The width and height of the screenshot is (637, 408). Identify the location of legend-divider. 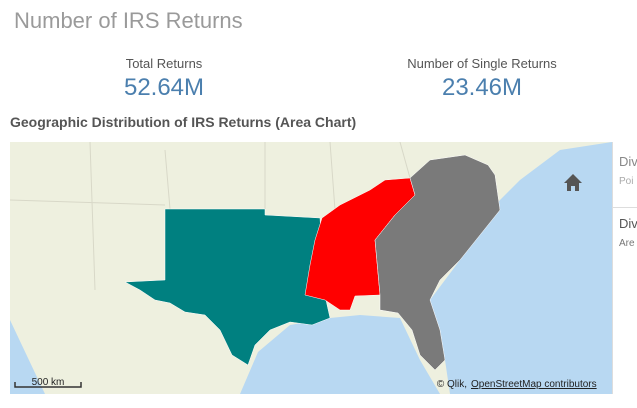
(625, 207).